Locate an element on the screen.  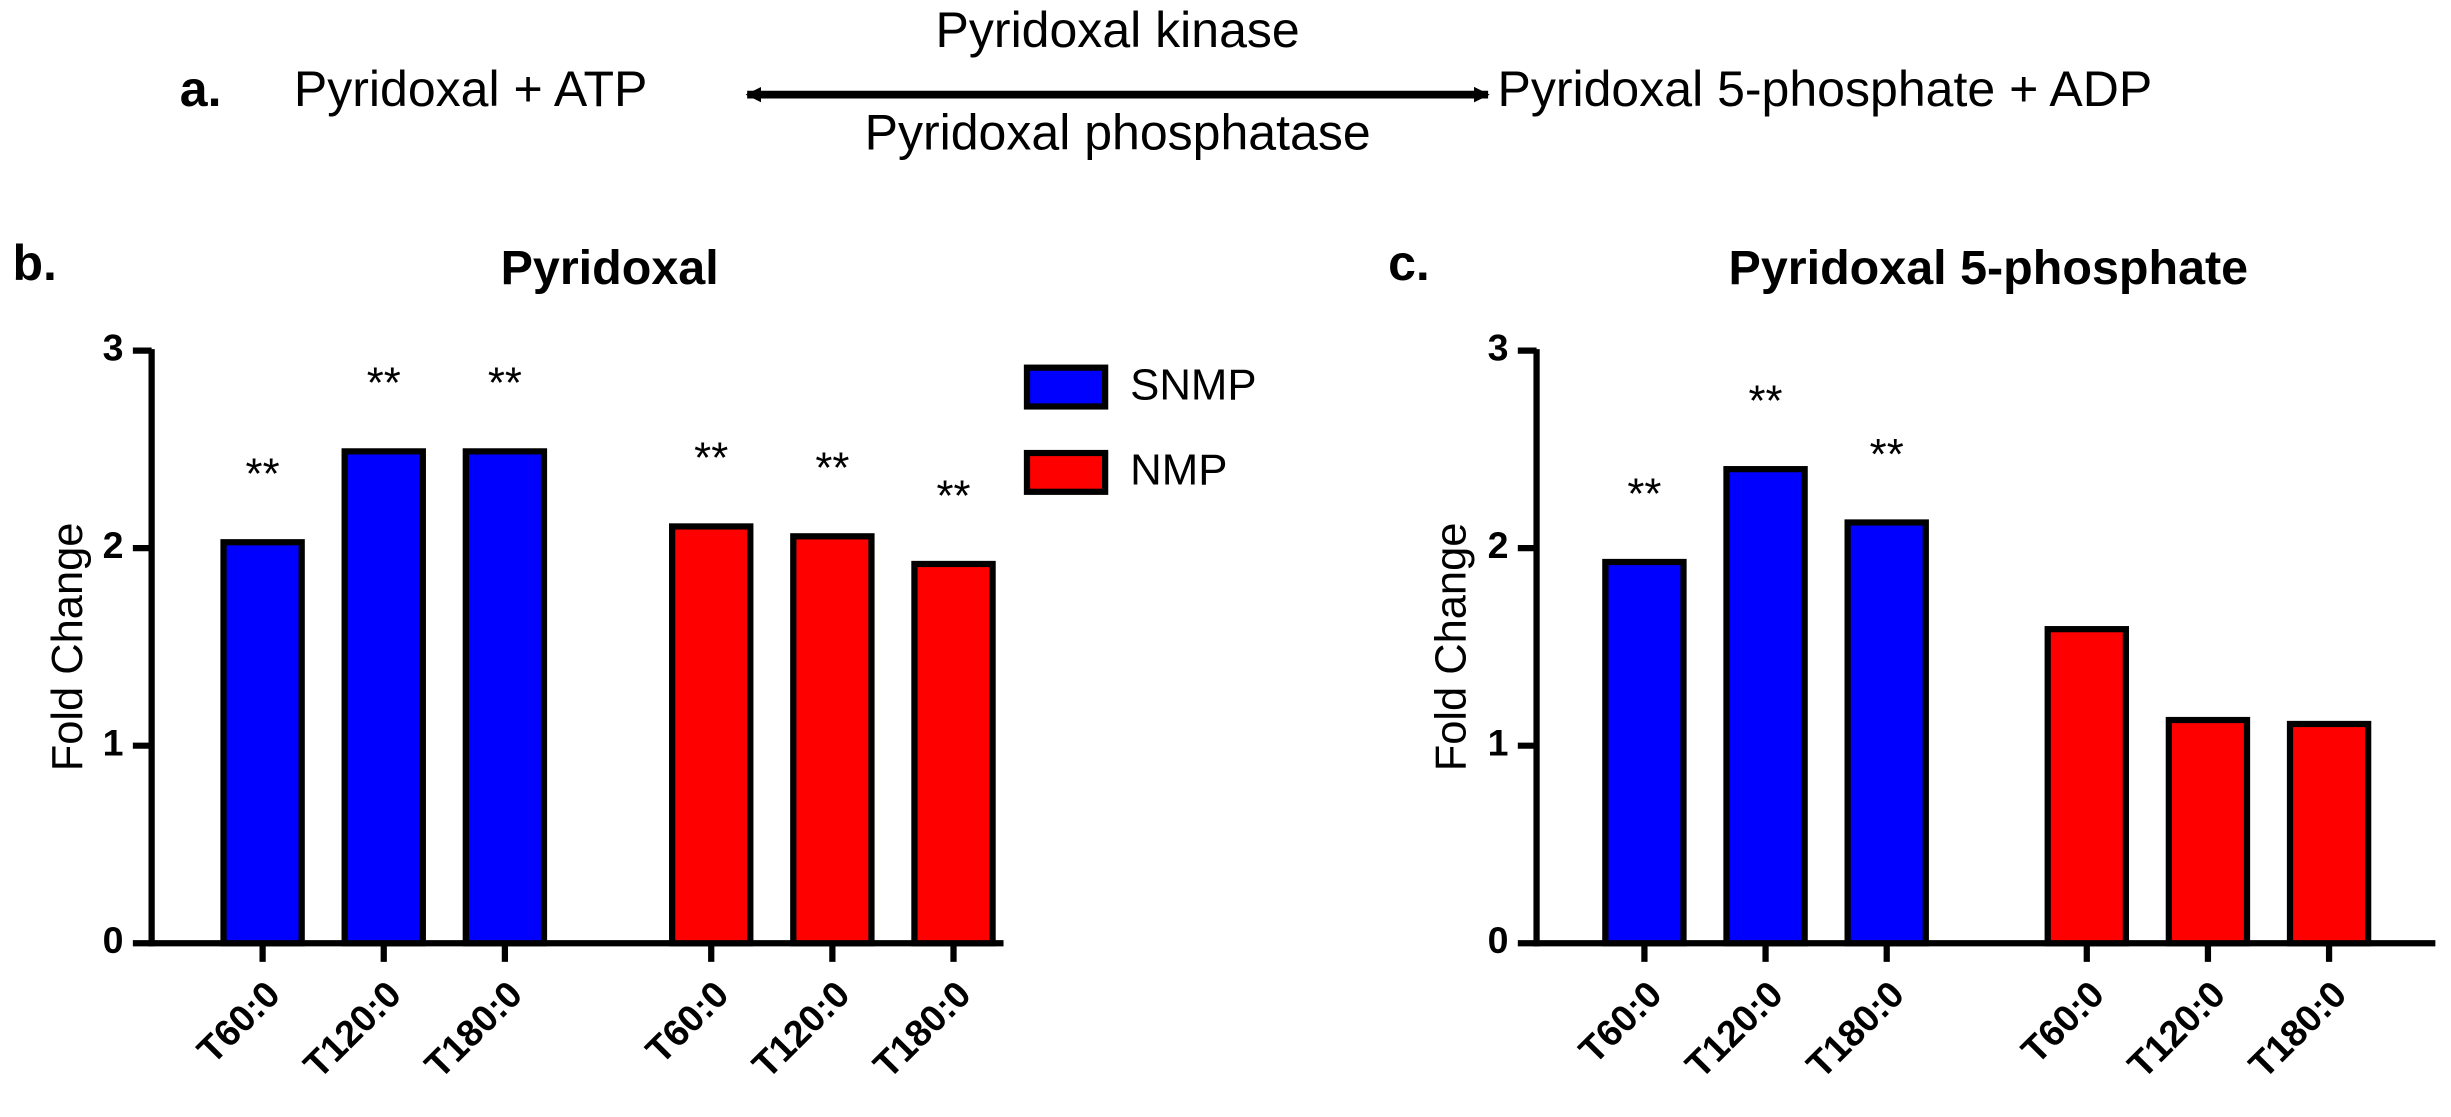
reactant: Pyridoxal + ATP is located at coordinates (471, 89).